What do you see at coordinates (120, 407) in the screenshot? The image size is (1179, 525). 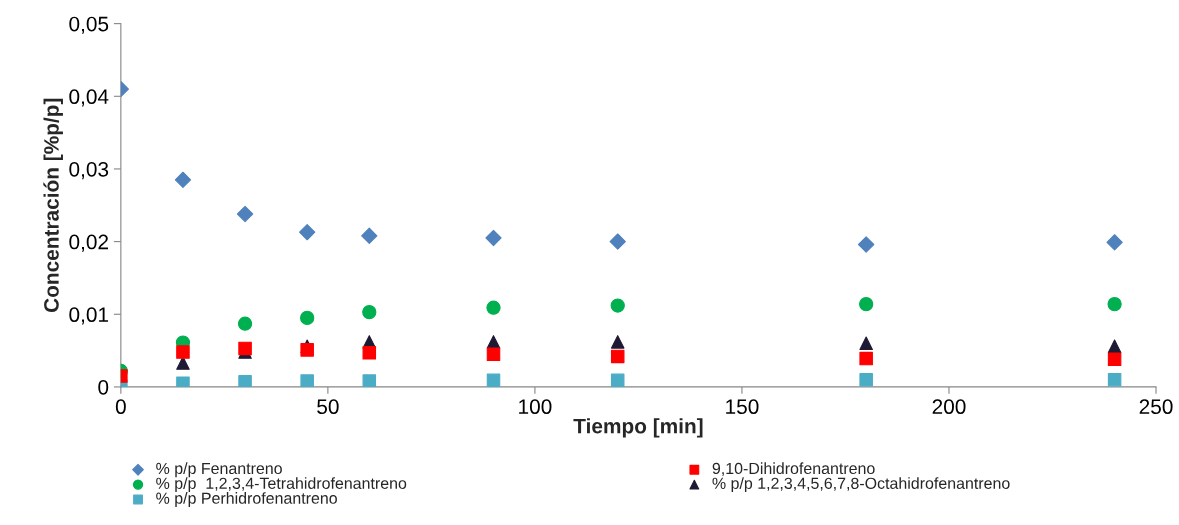 I see `x-tick-label: 0` at bounding box center [120, 407].